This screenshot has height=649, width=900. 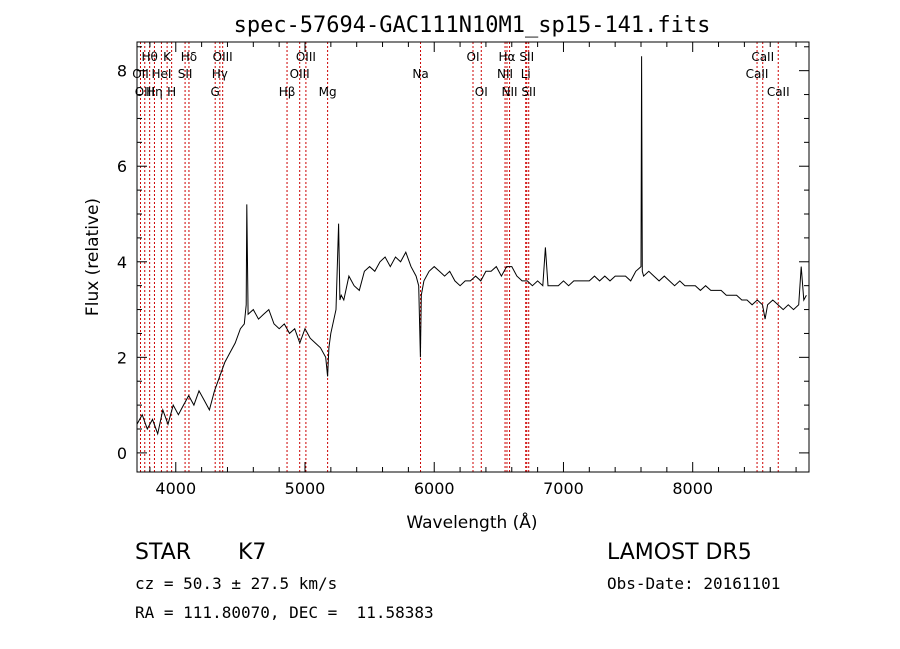 I want to click on observation-date: Obs-Date: 20161101, so click(x=694, y=583).